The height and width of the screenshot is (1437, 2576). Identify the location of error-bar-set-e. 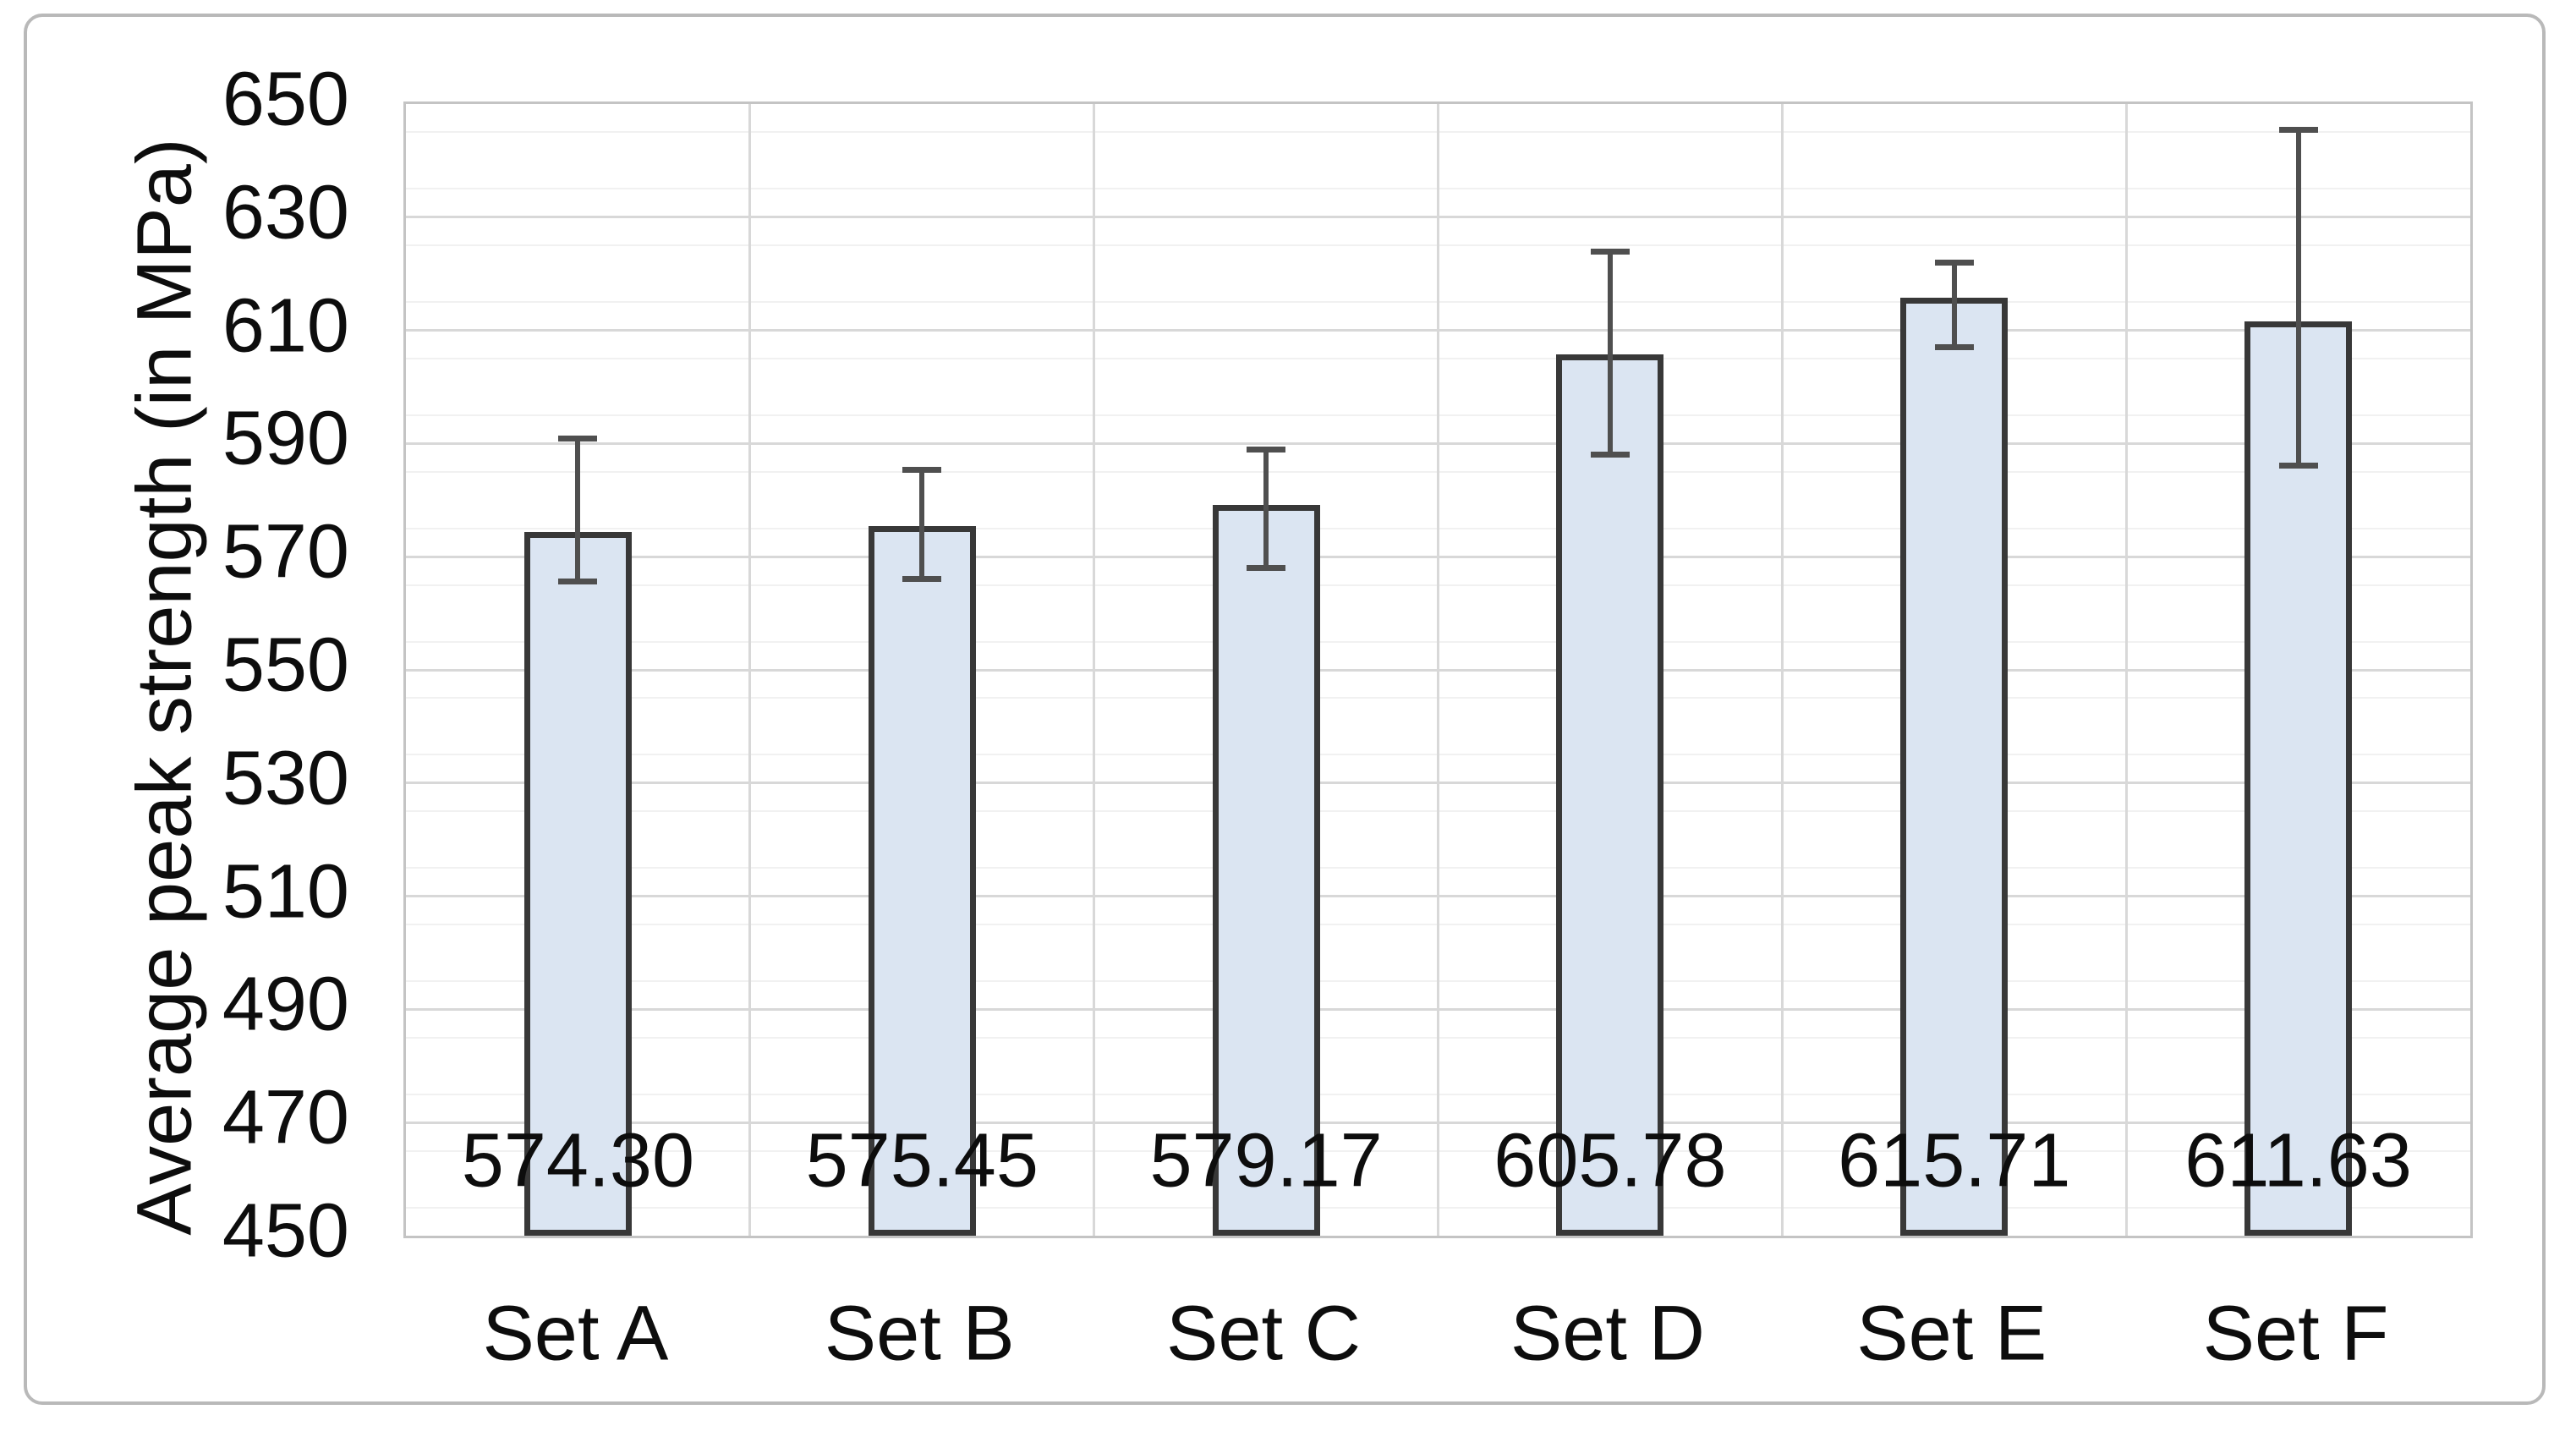
(1954, 305).